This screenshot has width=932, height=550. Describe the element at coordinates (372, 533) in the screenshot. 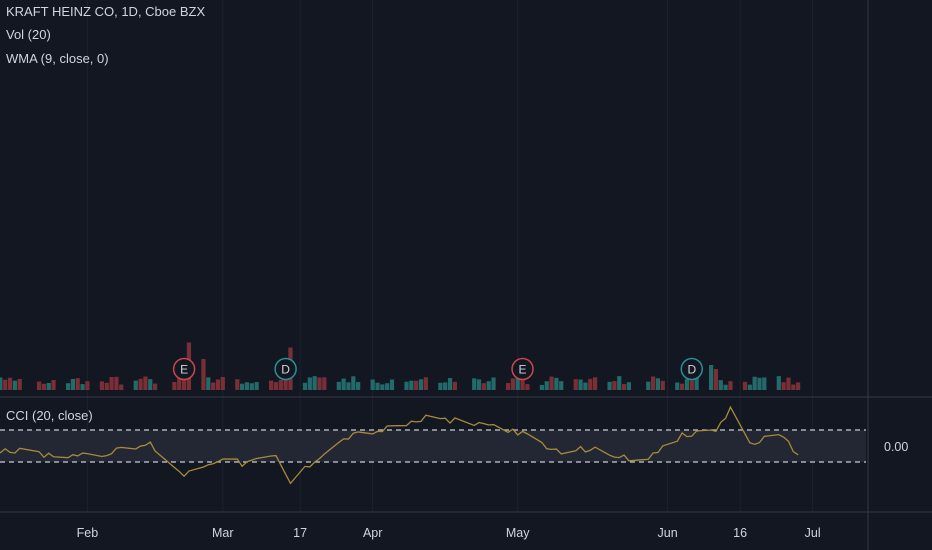

I see `time-tick-label: Apr` at that location.